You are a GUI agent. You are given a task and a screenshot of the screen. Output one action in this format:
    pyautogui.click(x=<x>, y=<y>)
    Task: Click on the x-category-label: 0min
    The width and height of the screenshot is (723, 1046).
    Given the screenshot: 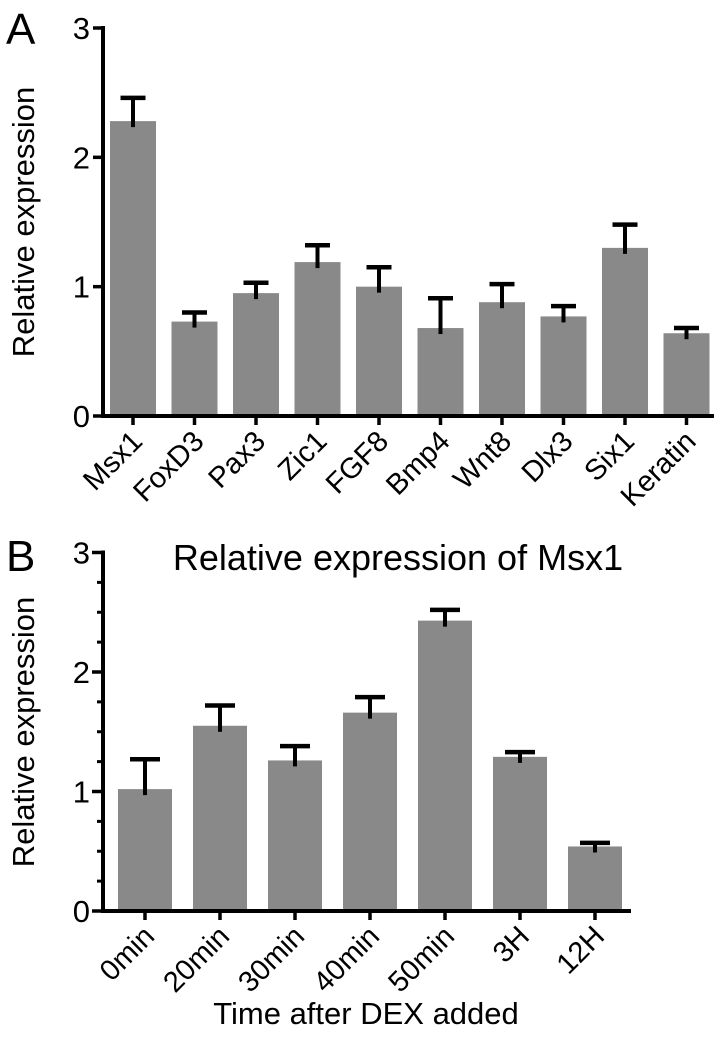 What is the action you would take?
    pyautogui.click(x=127, y=953)
    